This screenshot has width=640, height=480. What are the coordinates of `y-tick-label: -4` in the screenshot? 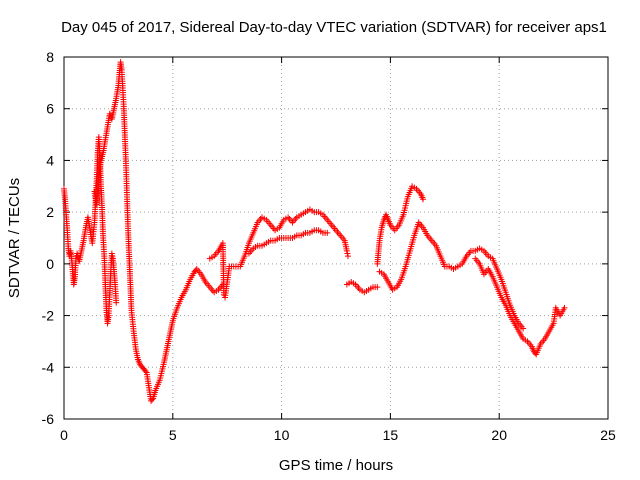 It's located at (48, 367).